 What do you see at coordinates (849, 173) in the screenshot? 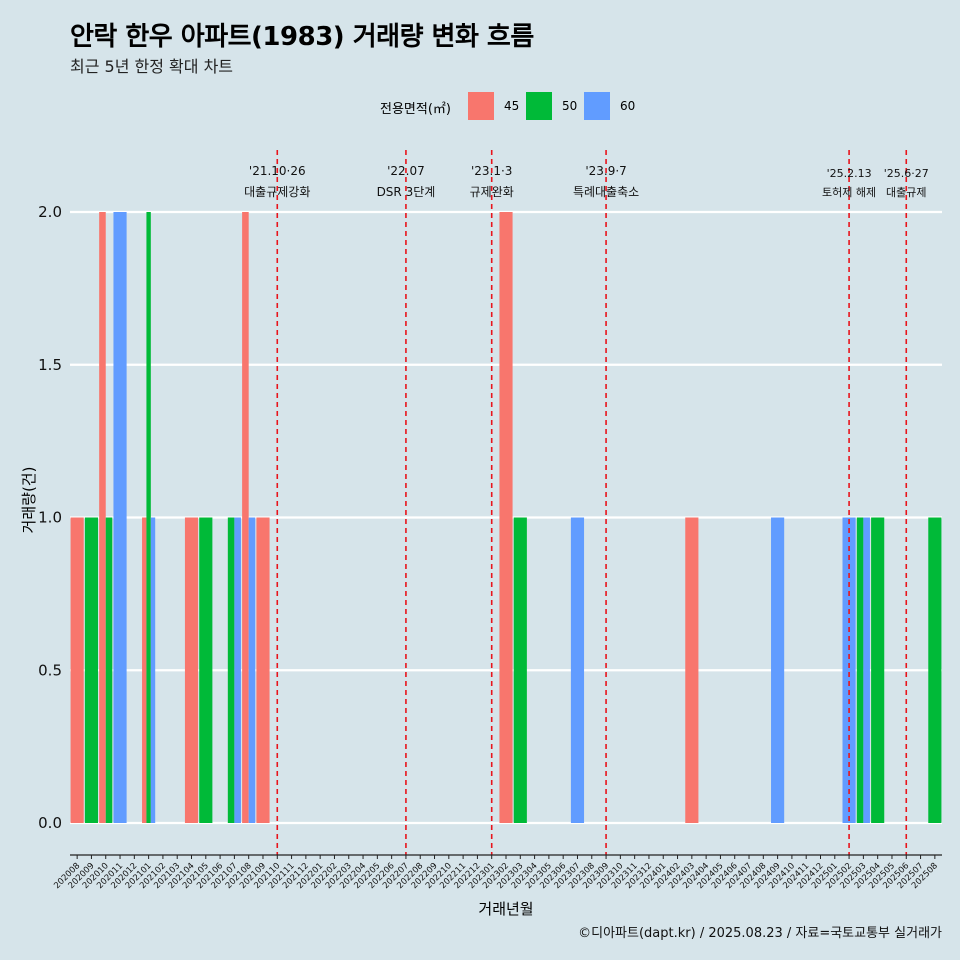
I see `event-date-label: '25.2.13` at bounding box center [849, 173].